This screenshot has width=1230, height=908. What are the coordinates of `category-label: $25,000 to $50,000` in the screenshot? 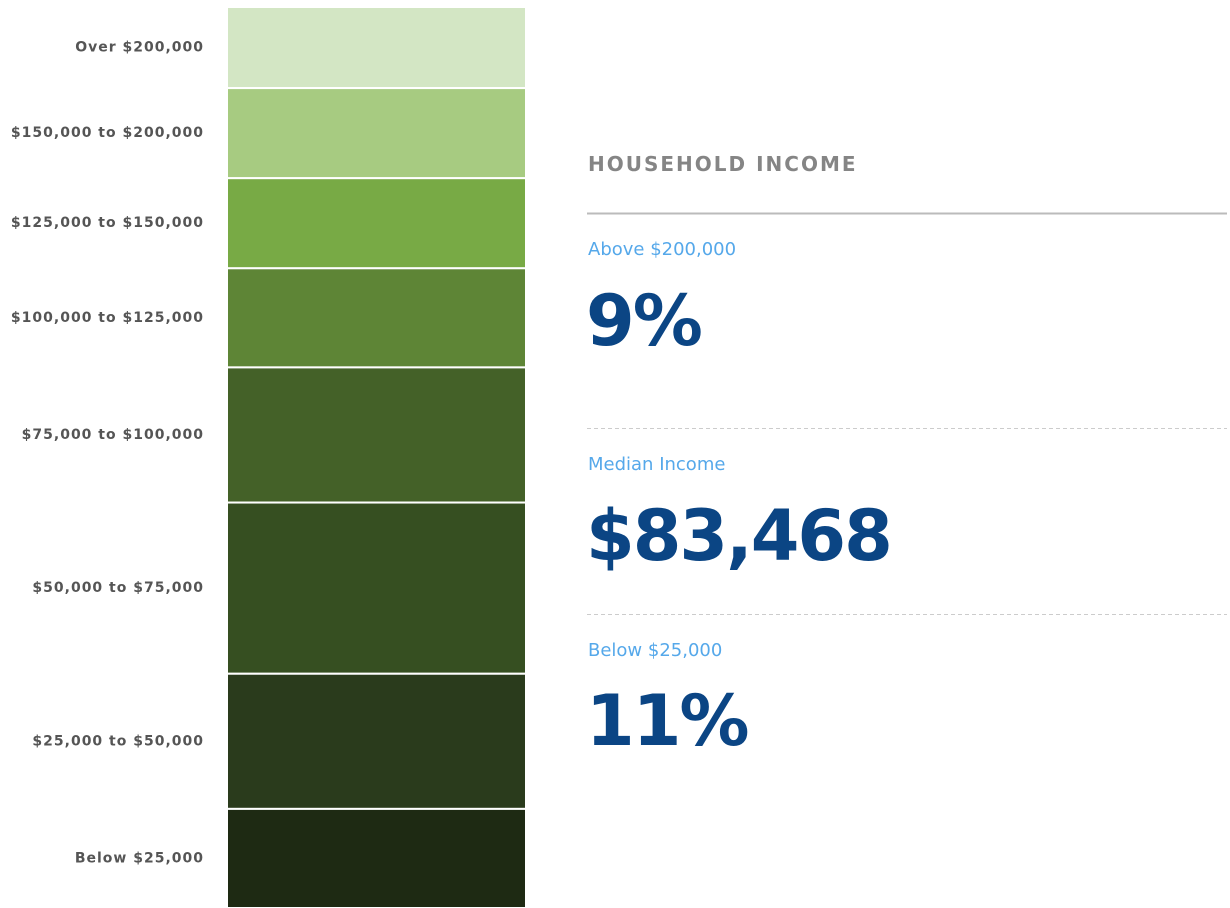 It's located at (118, 741).